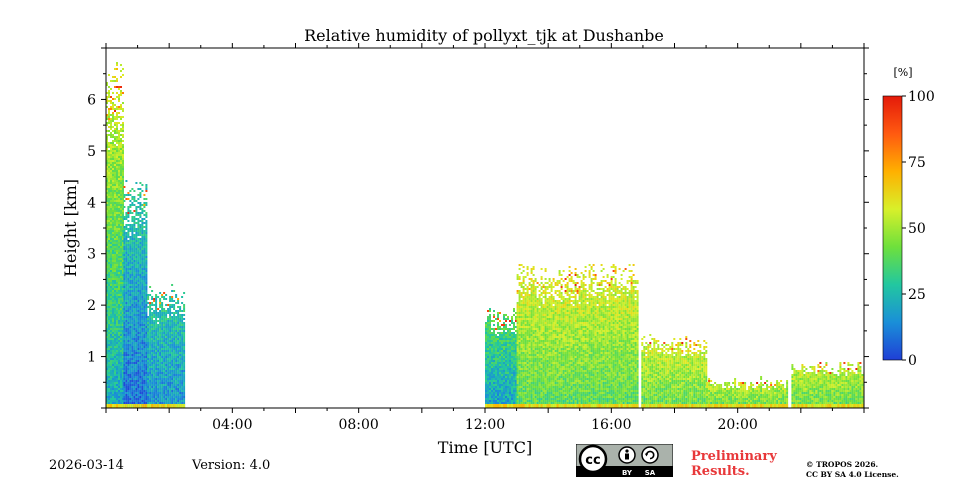 The width and height of the screenshot is (960, 480). I want to click on colorbar-unit: [%], so click(902, 72).